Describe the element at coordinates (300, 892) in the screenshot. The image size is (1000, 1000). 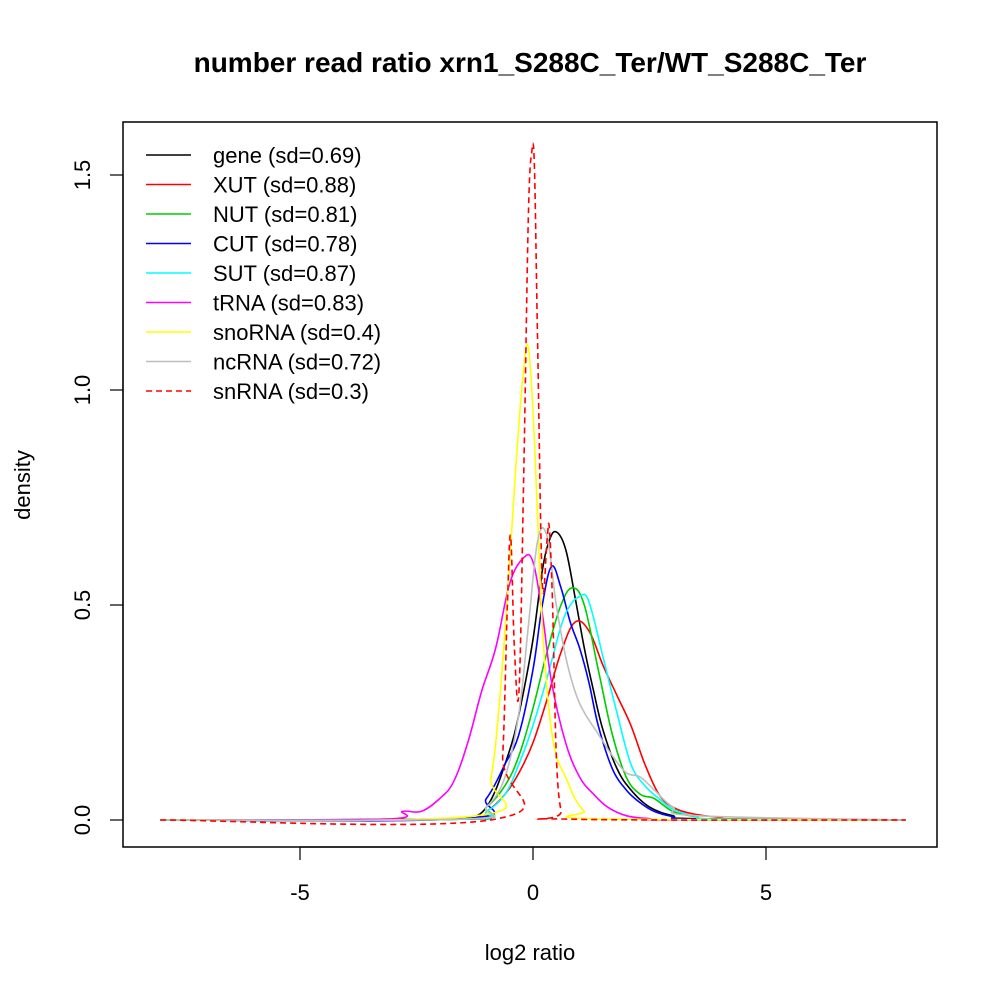
I see `x-tick-label: -5` at that location.